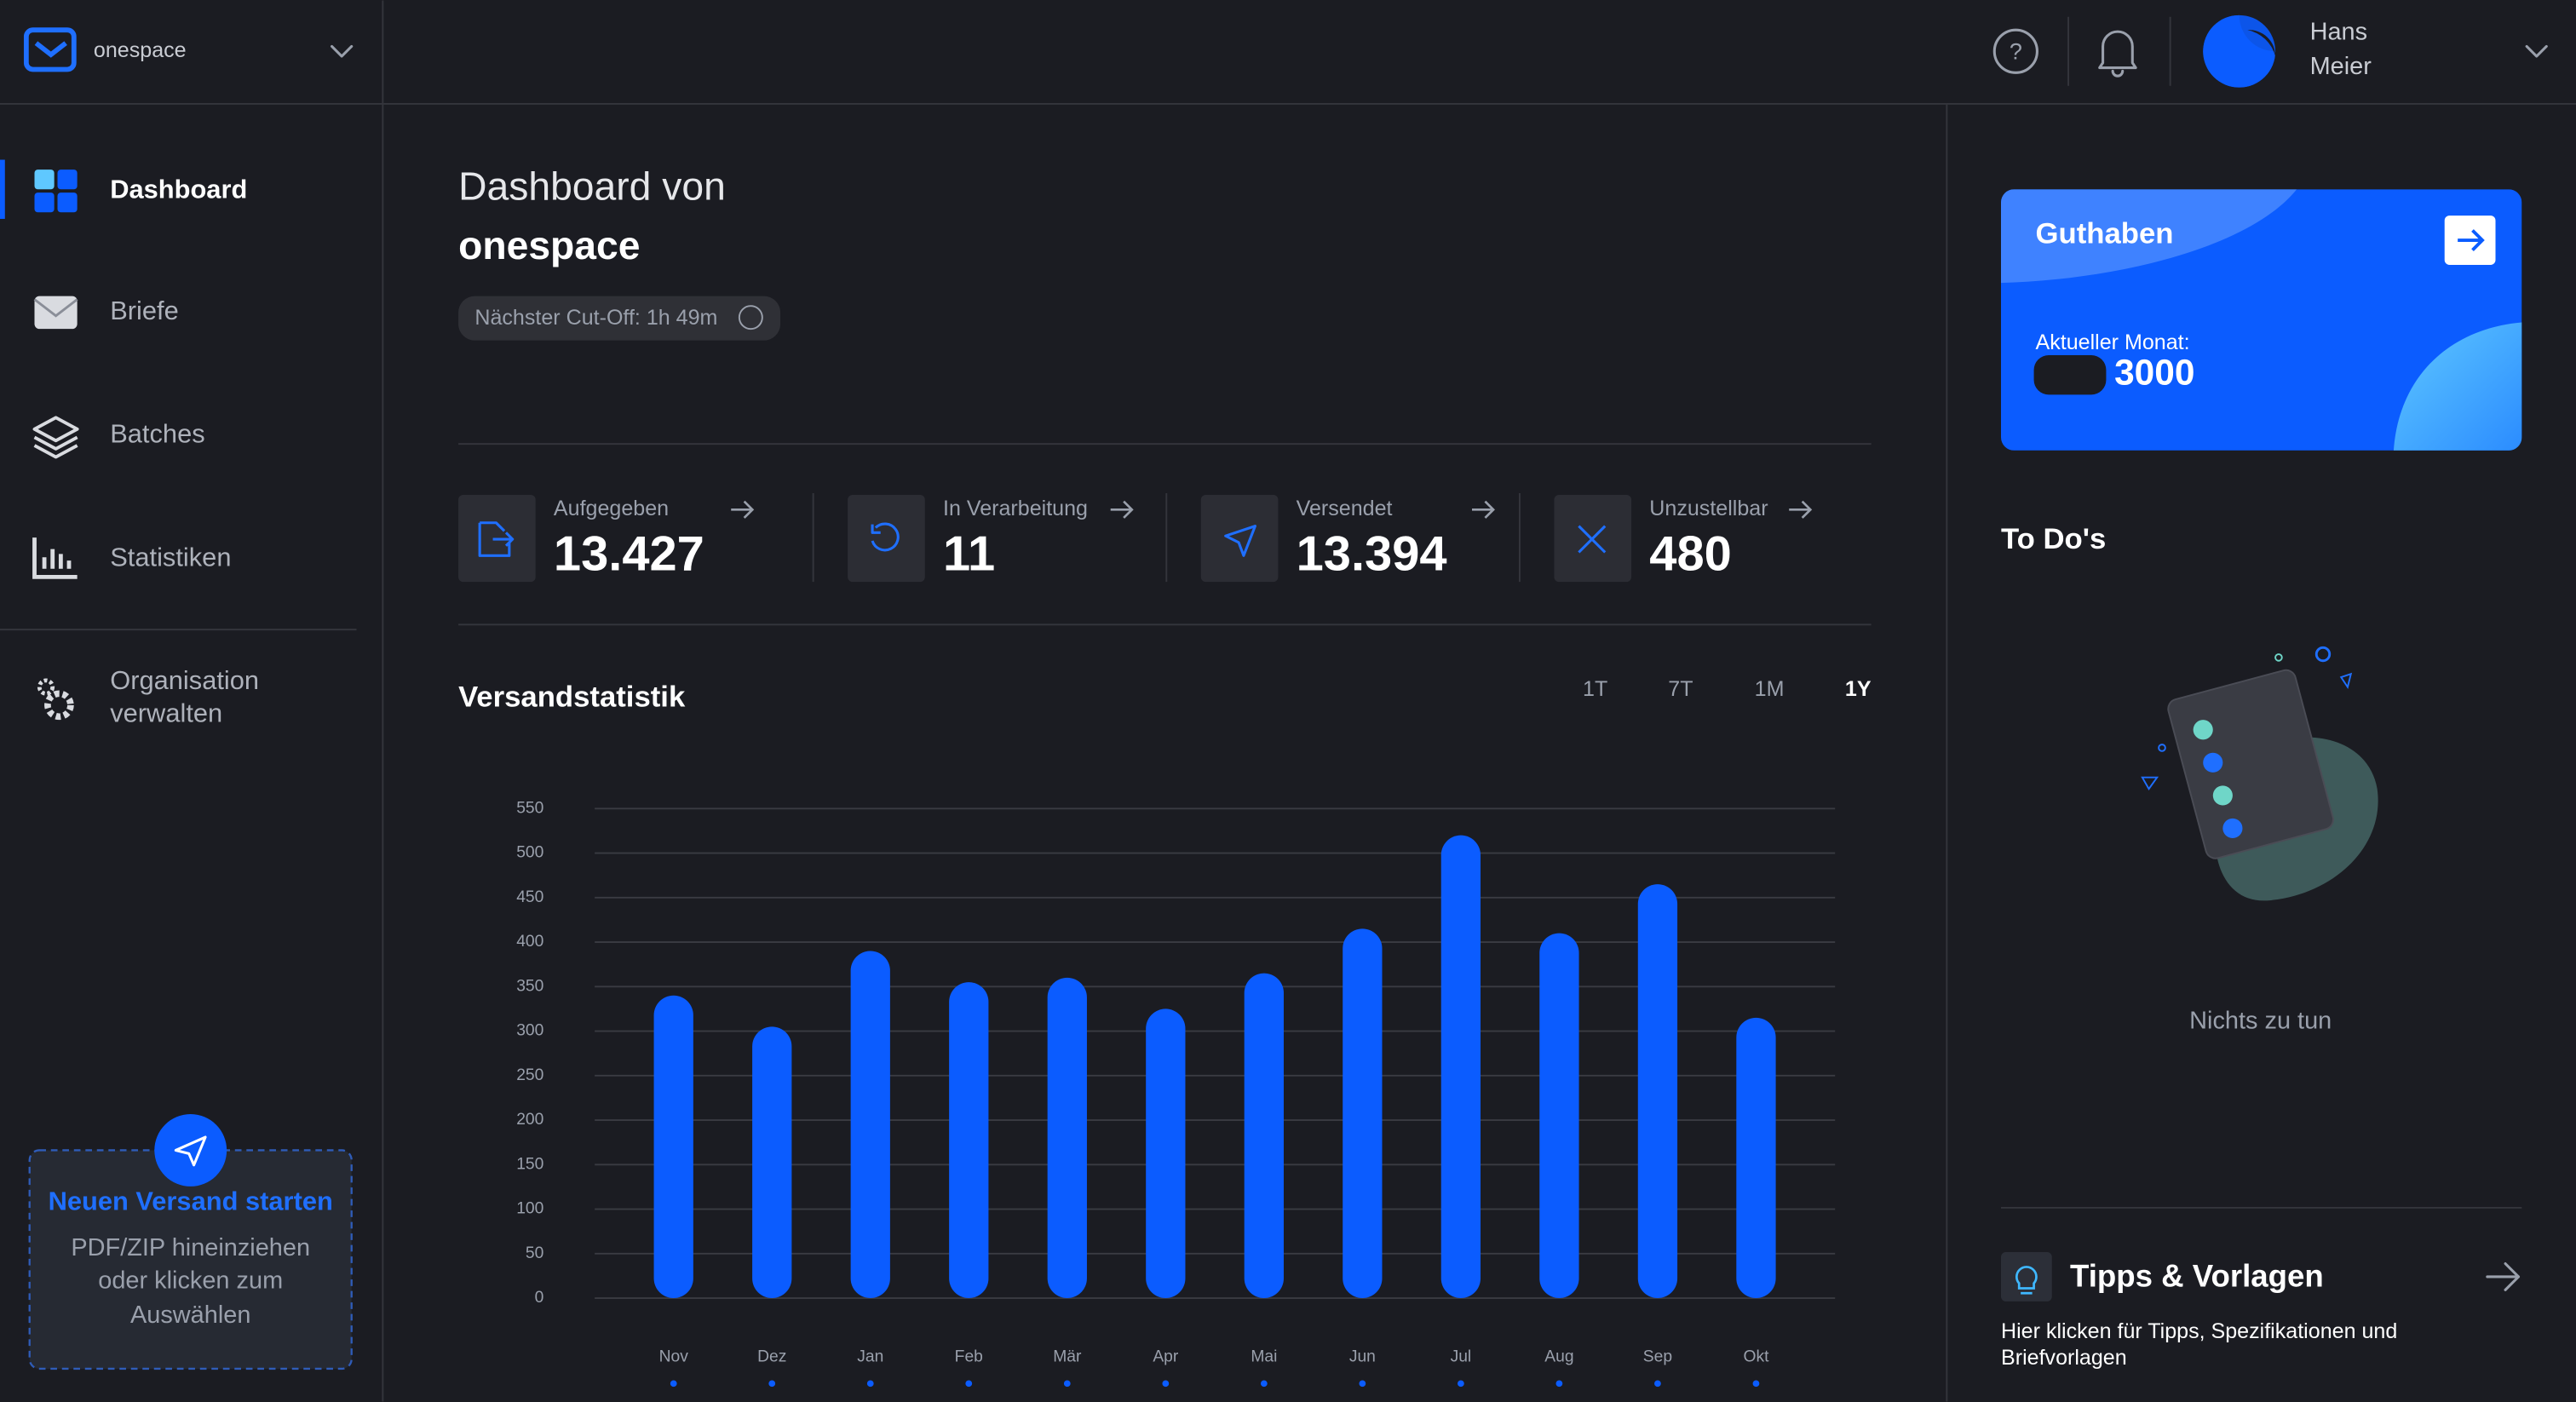 Image resolution: width=2576 pixels, height=1402 pixels. Describe the element at coordinates (1683, 538) in the screenshot. I see `stat-card: Unzustellbar 480` at that location.